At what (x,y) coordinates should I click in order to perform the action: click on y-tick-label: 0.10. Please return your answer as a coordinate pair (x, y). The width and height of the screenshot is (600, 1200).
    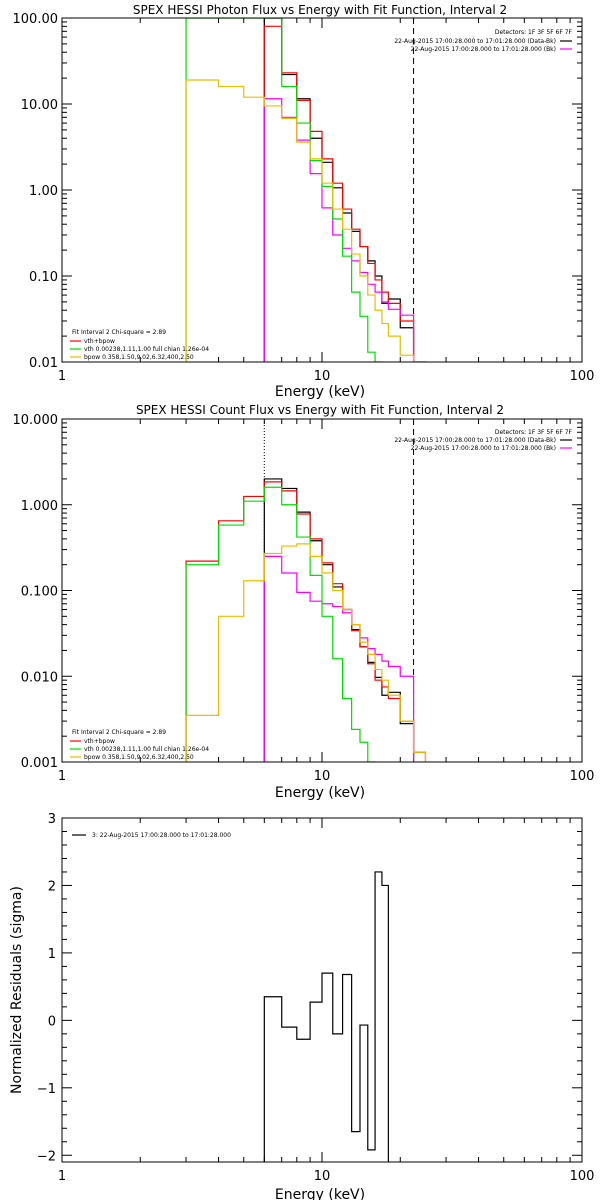
    Looking at the image, I should click on (43, 277).